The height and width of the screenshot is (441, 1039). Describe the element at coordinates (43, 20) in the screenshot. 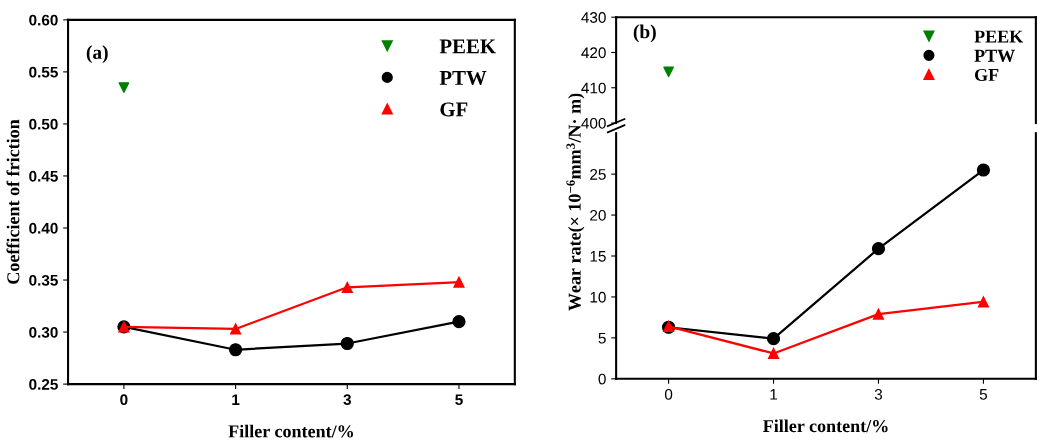

I see `y-tick-label: 0.60` at that location.